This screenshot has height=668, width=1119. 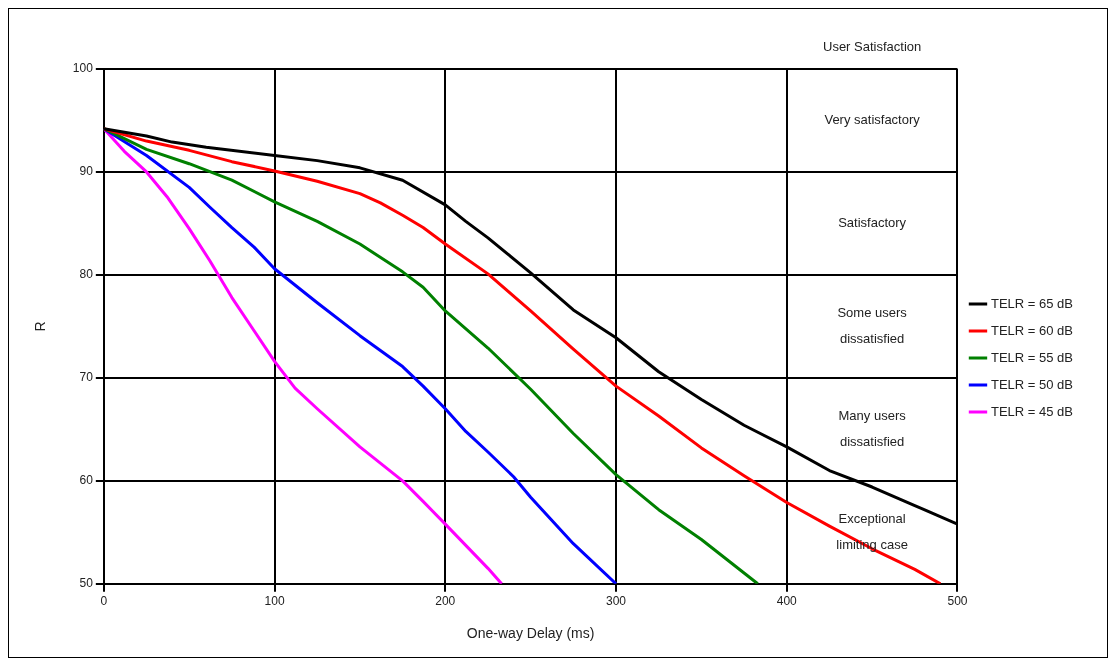 I want to click on y-tick-label: 80, so click(x=86, y=274).